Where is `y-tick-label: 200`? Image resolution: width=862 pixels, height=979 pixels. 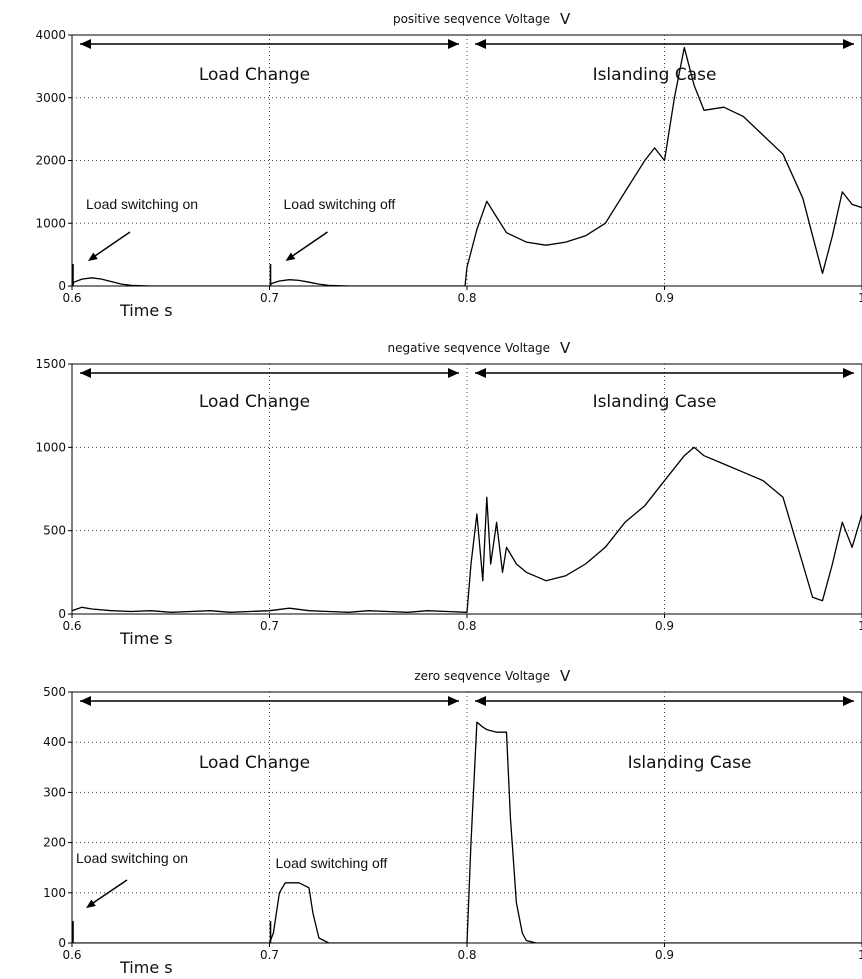
y-tick-label: 200 is located at coordinates (54, 843).